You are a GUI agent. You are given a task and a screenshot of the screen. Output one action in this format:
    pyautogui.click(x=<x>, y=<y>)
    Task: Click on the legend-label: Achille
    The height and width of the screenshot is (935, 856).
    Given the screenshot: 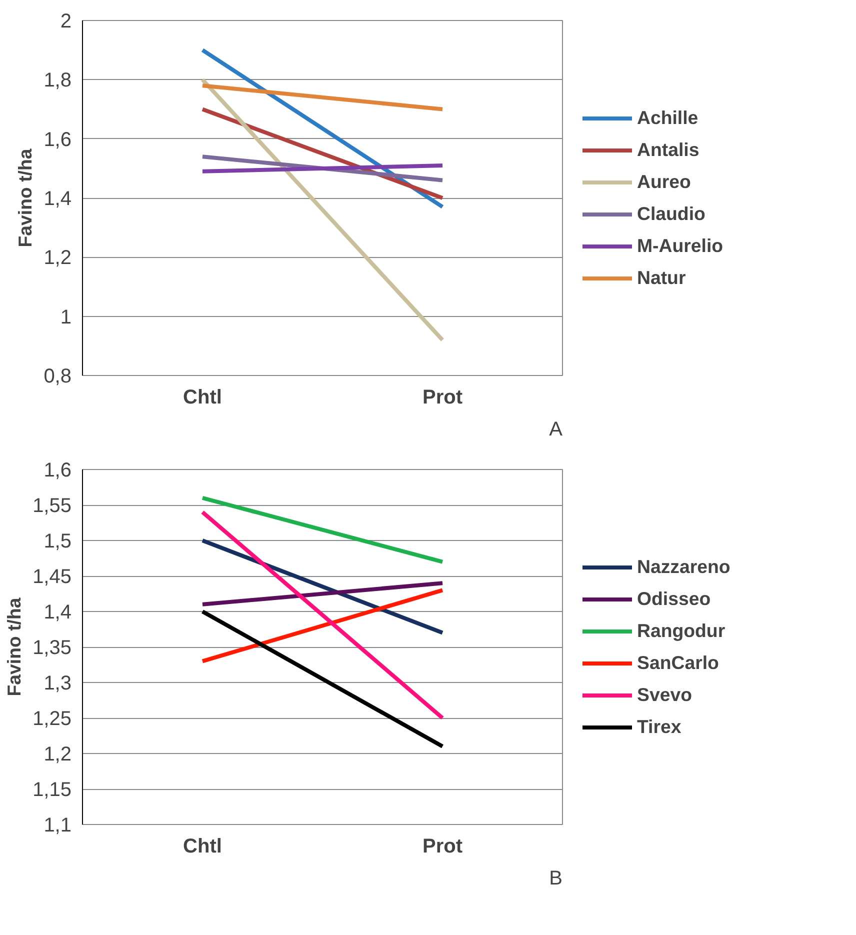 What is the action you would take?
    pyautogui.click(x=667, y=117)
    